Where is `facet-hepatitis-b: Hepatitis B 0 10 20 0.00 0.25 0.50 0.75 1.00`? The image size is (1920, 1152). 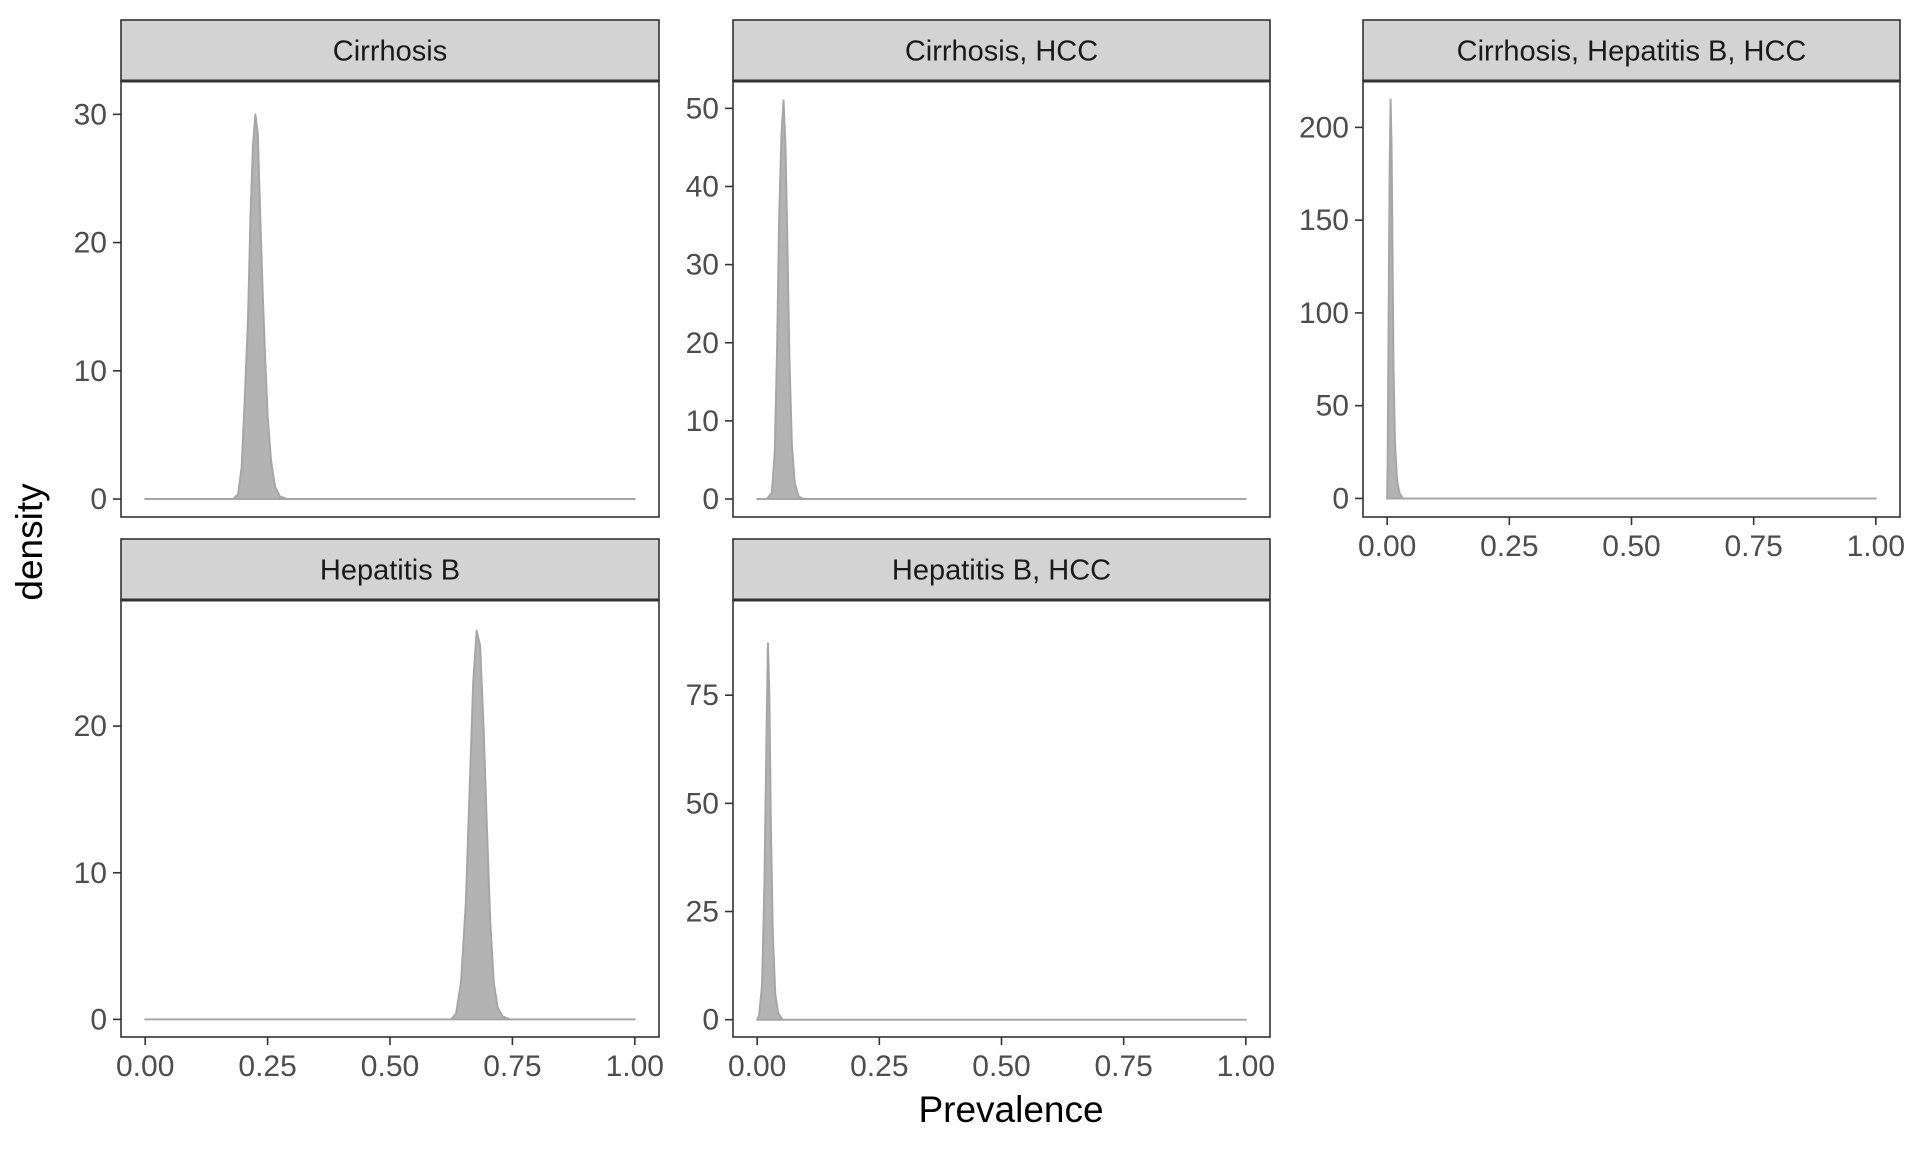 facet-hepatitis-b: Hepatitis B 0 10 20 0.00 0.25 0.50 0.75 1.00 is located at coordinates (369, 810).